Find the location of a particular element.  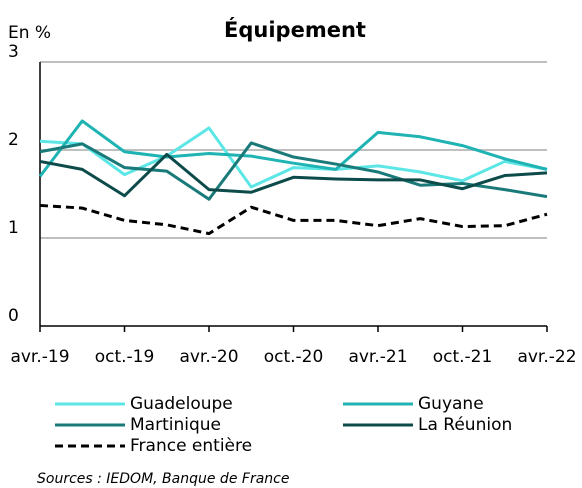

legend-label: Guyane is located at coordinates (451, 404).